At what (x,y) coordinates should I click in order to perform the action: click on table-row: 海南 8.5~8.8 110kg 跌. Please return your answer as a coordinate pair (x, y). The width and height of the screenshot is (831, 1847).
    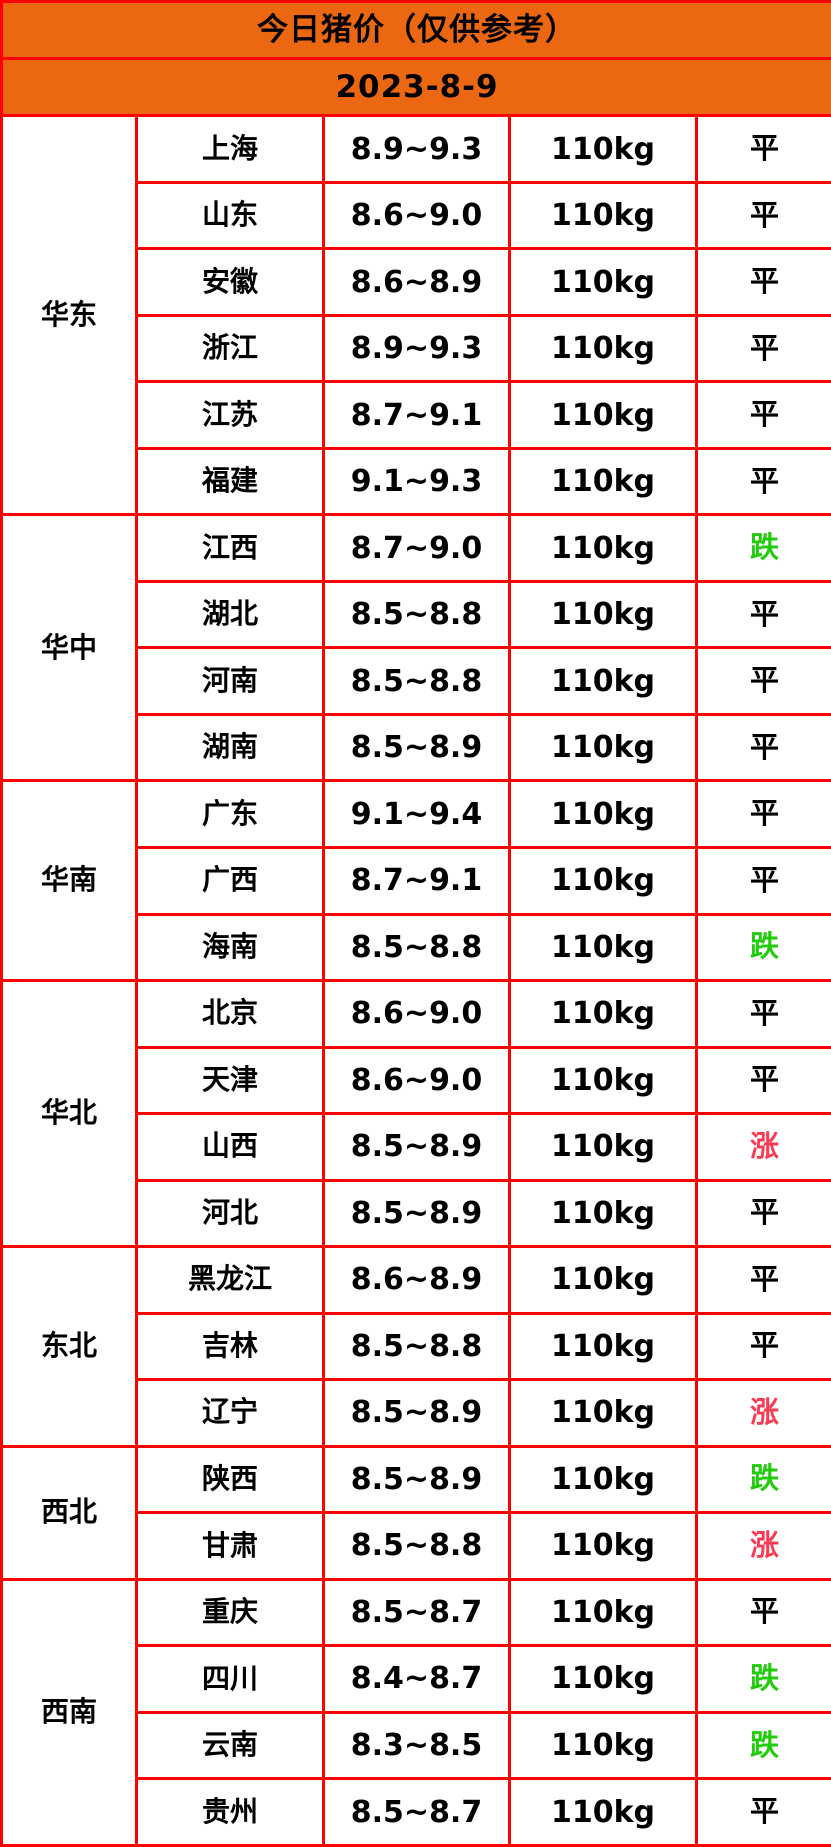
    Looking at the image, I should click on (416, 947).